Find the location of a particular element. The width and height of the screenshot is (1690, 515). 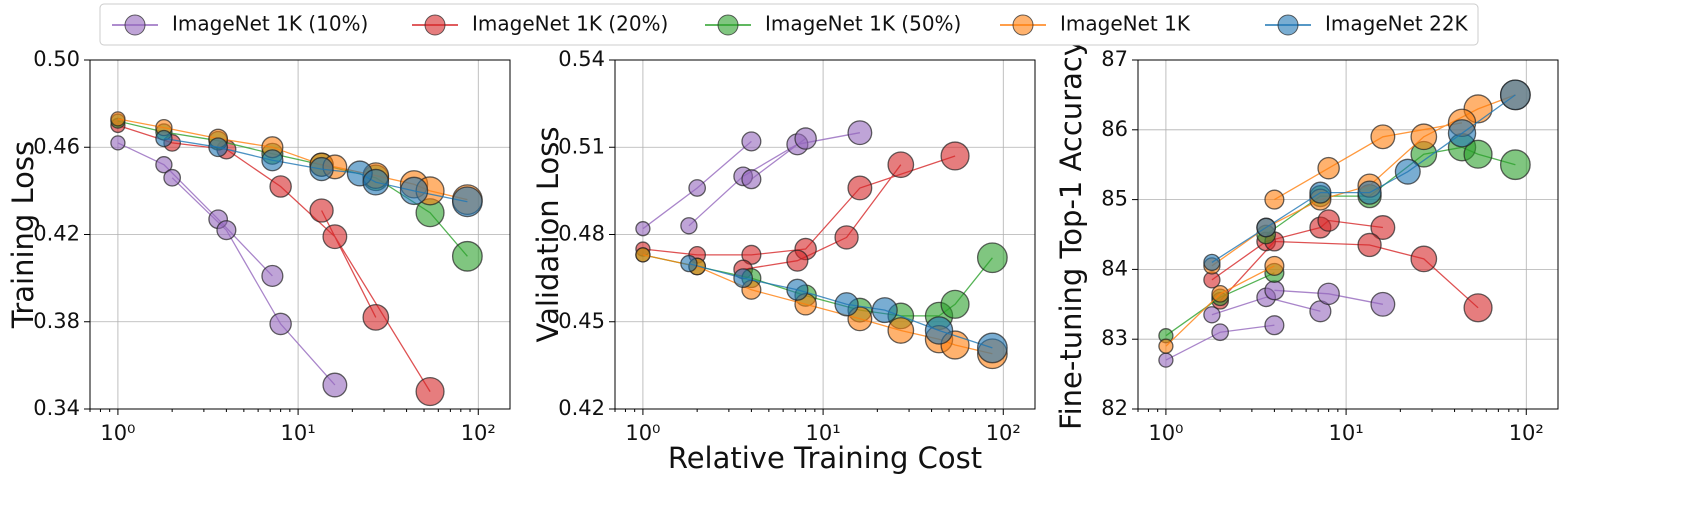

y-tick-label: 87 is located at coordinates (1114, 59).